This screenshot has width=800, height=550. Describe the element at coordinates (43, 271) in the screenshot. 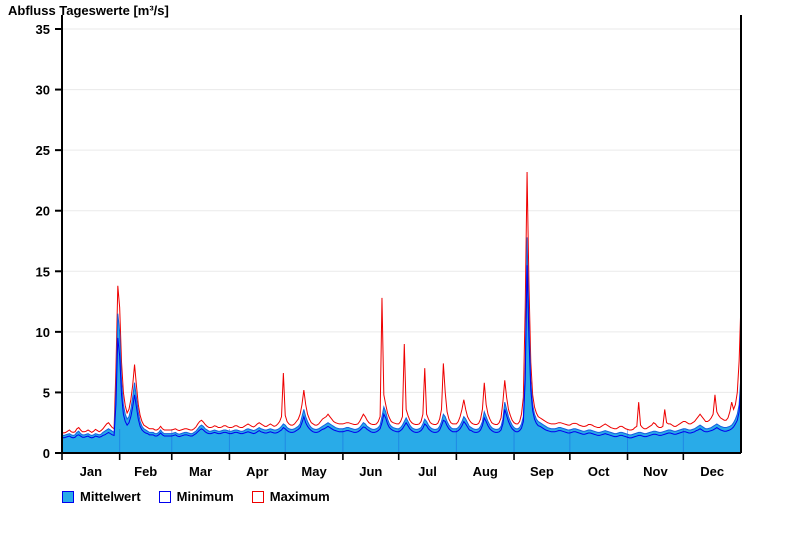

I see `y-axis-tick-label: 15` at that location.